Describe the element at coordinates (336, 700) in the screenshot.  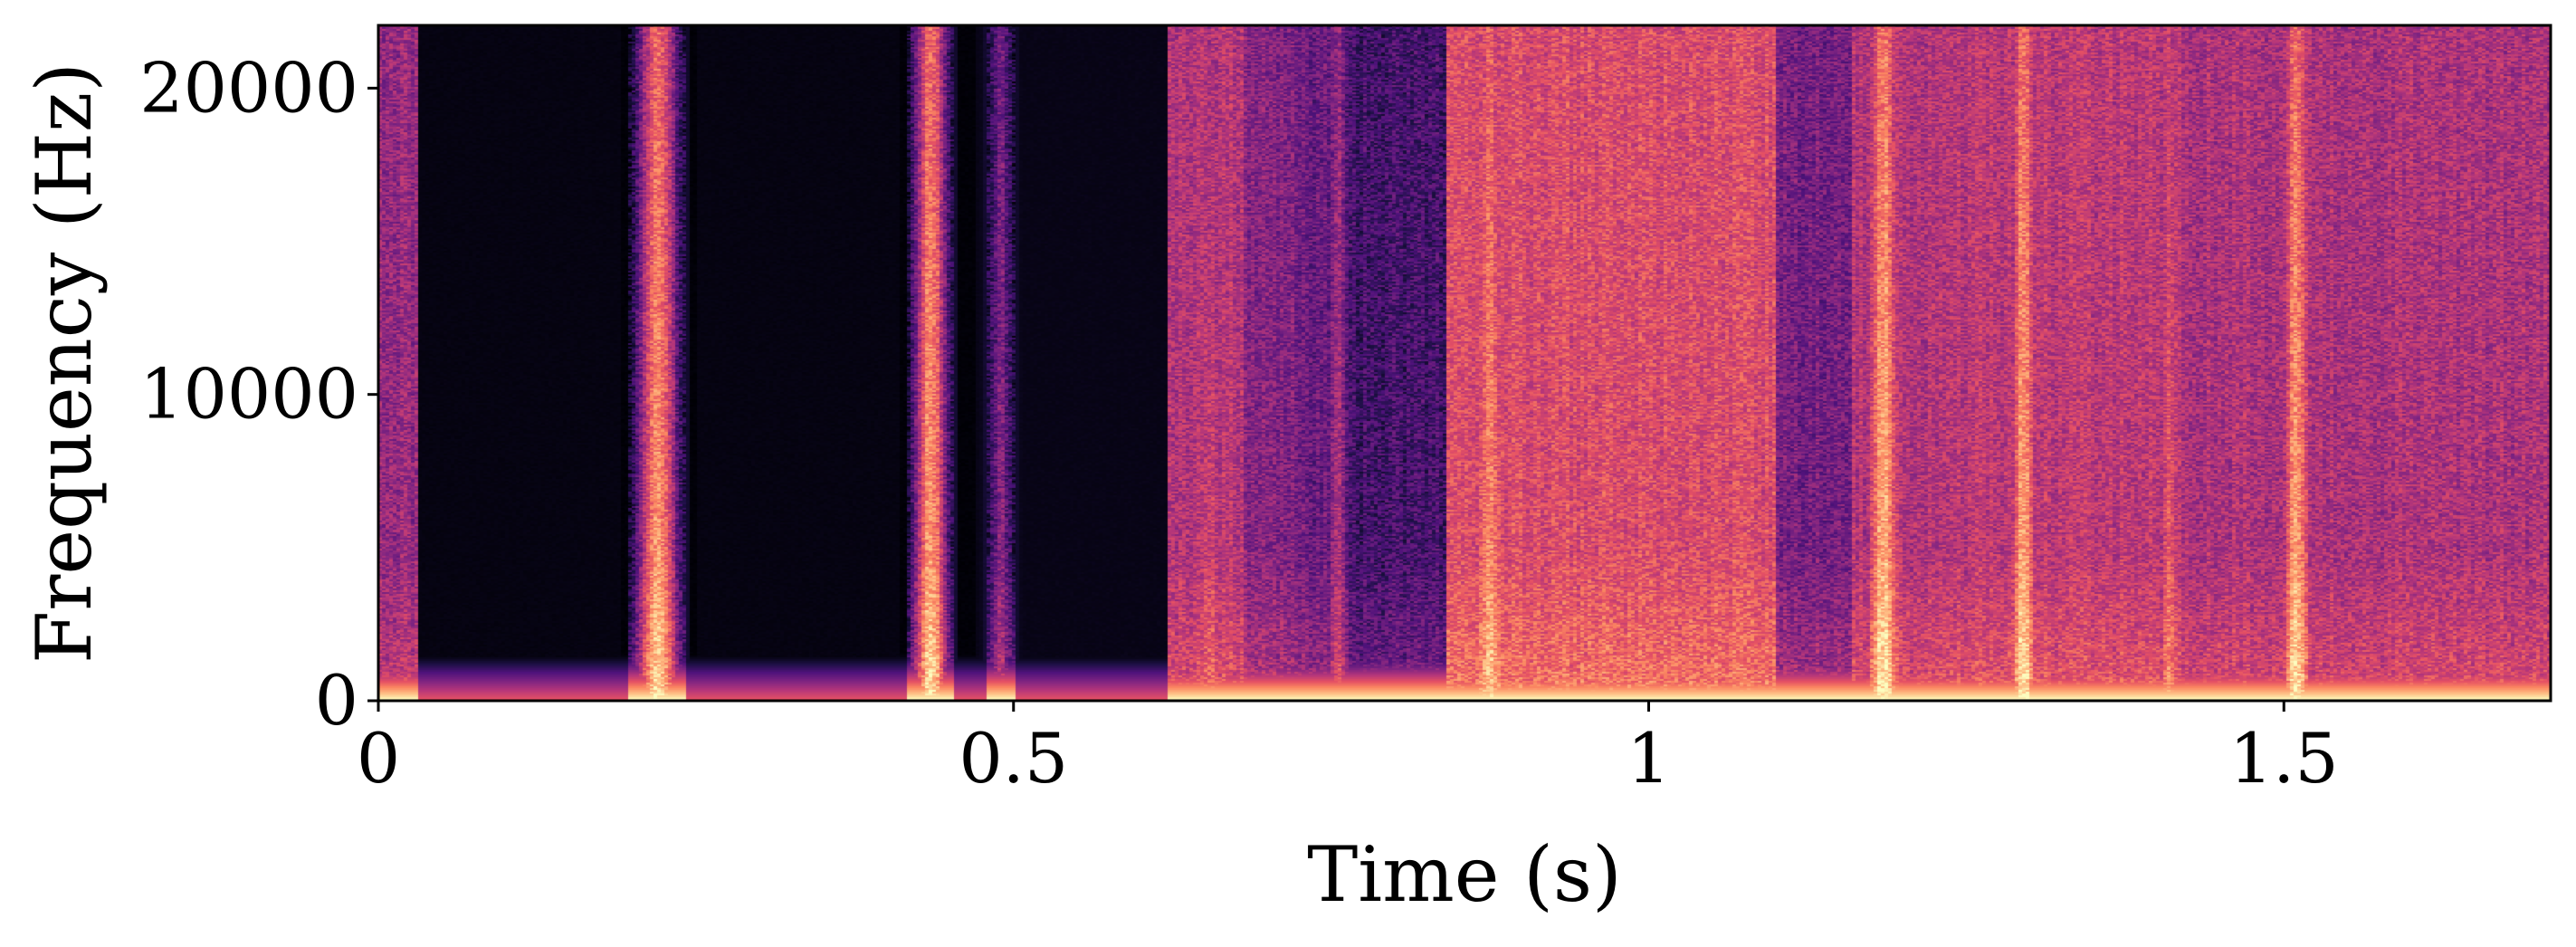
I see `y-tick-label: 0` at that location.